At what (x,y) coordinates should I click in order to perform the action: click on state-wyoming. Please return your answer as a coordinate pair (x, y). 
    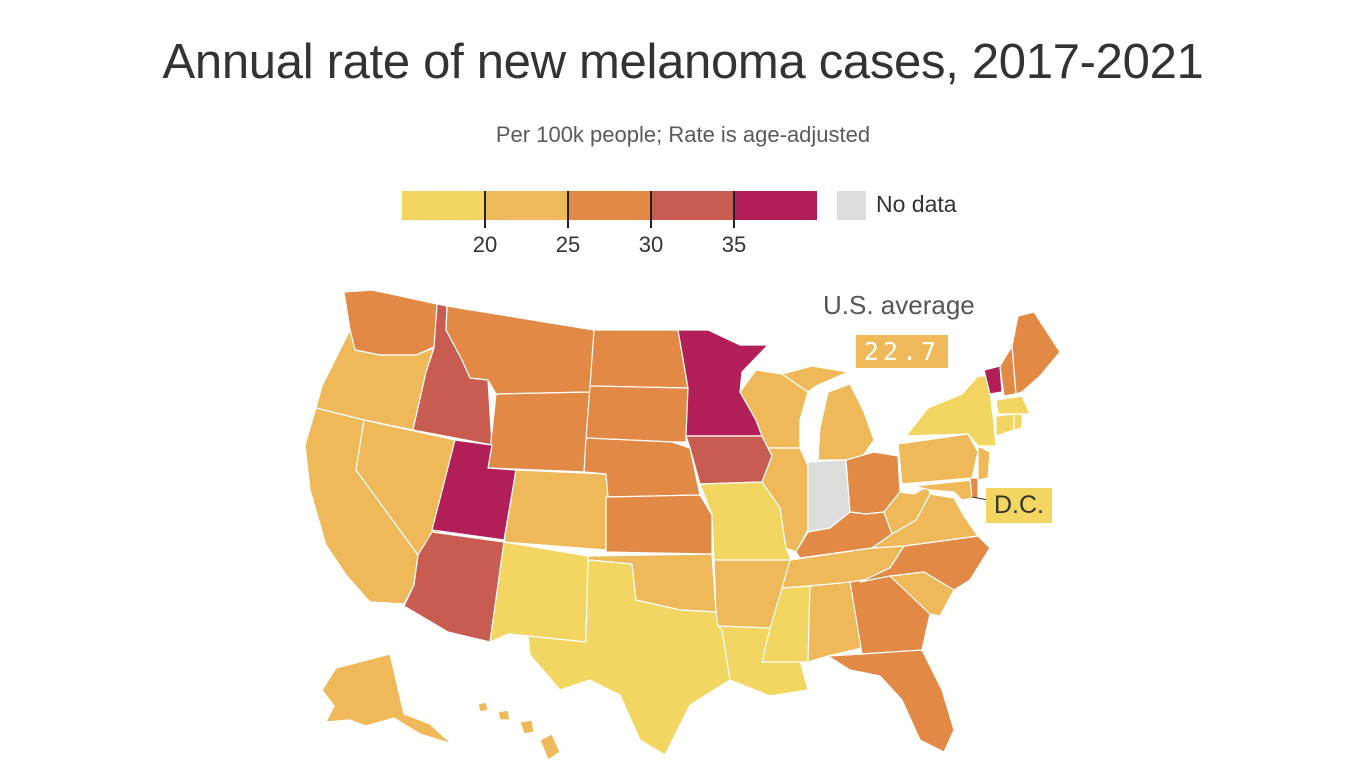
    Looking at the image, I should click on (540, 432).